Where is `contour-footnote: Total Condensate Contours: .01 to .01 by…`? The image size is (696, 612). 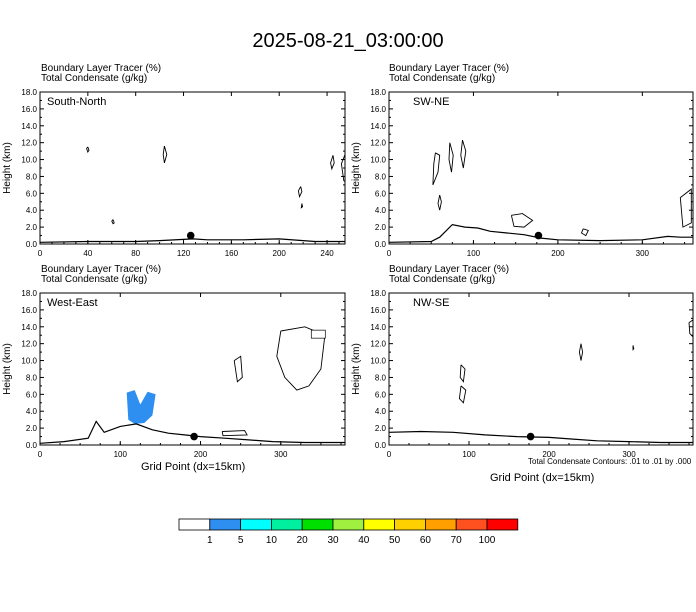
contour-footnote: Total Condensate Contours: .01 to .01 by… is located at coordinates (610, 461).